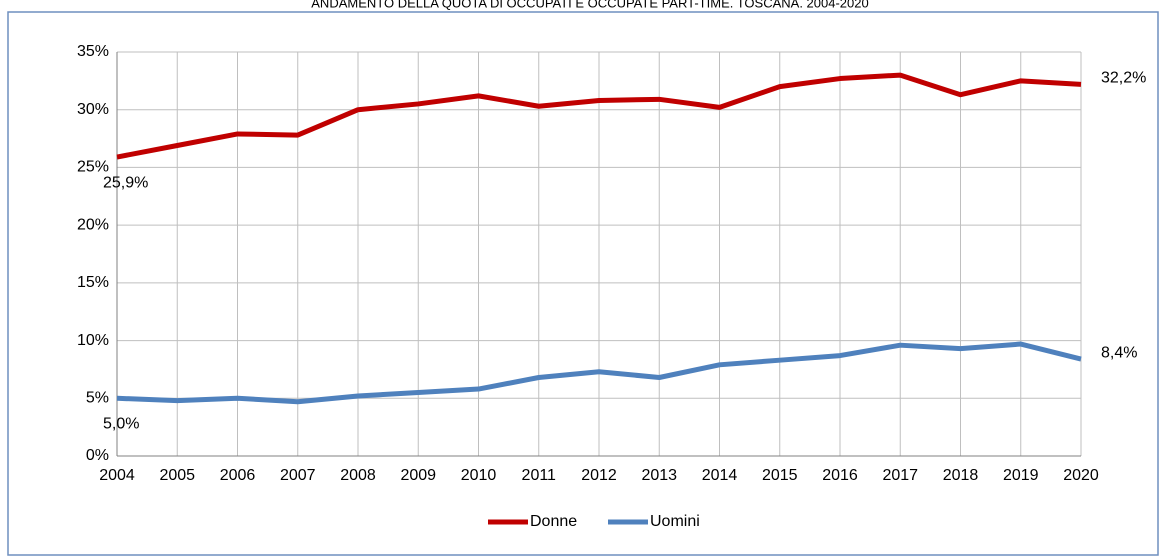 The image size is (1160, 557). I want to click on y-tick-label: 25%, so click(93, 167).